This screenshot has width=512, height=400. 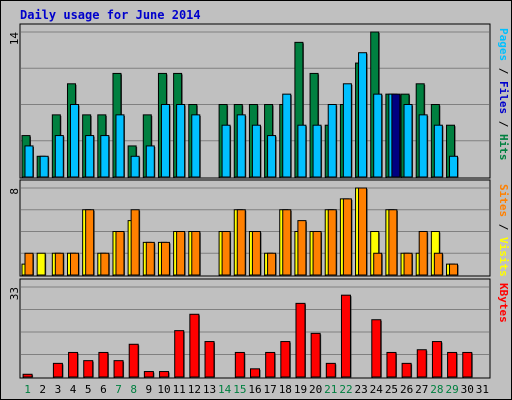 I want to click on x-tick-label-day-18: 18, so click(x=285, y=389).